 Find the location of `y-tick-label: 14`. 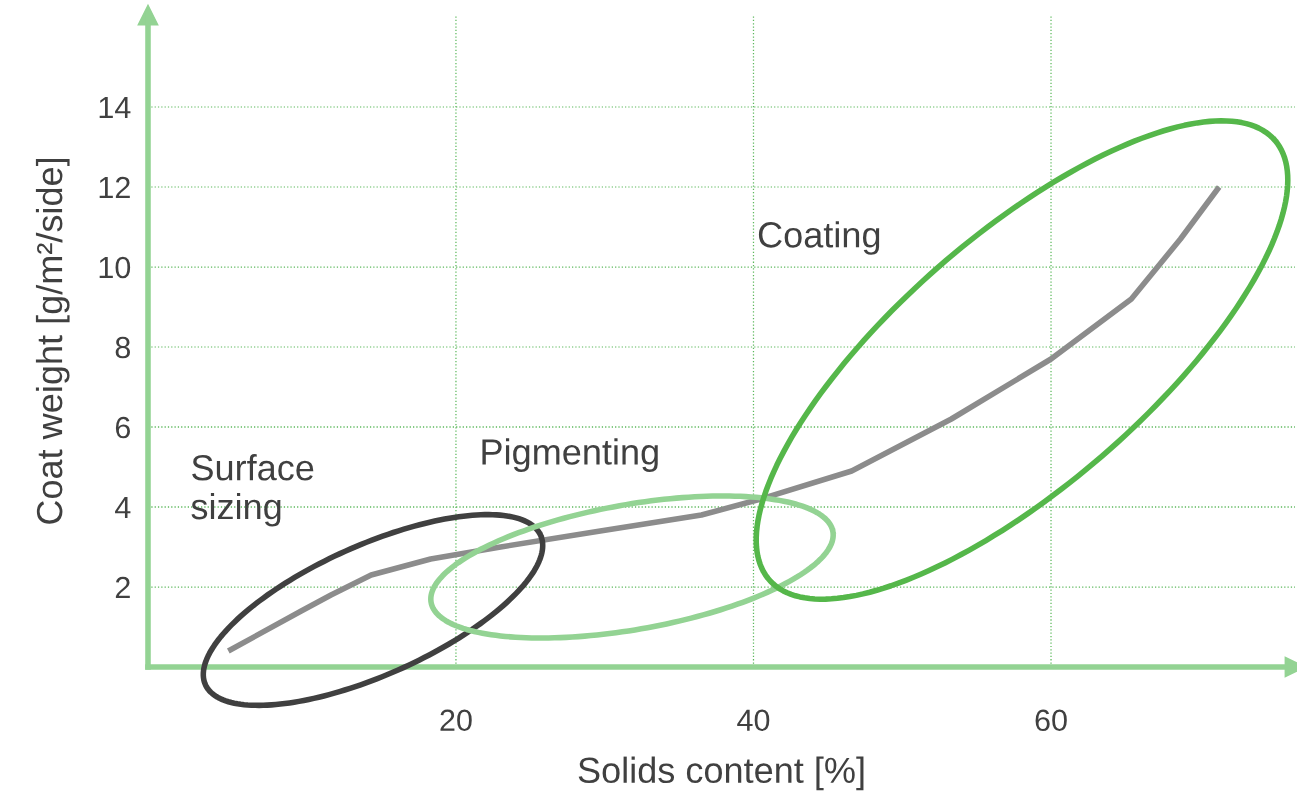

y-tick-label: 14 is located at coordinates (115, 108).